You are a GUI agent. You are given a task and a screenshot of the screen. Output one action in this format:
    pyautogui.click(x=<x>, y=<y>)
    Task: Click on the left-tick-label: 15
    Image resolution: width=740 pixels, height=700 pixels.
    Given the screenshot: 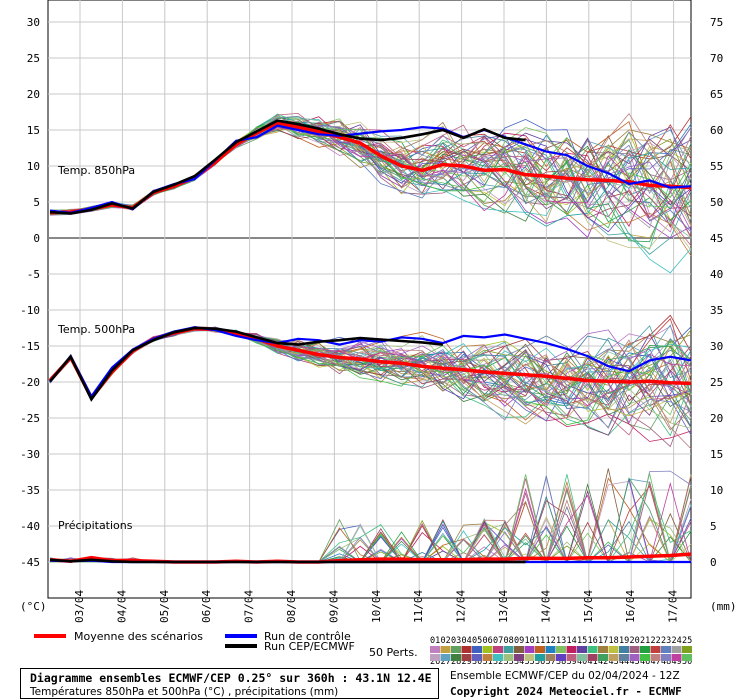 What is the action you would take?
    pyautogui.click(x=33, y=130)
    